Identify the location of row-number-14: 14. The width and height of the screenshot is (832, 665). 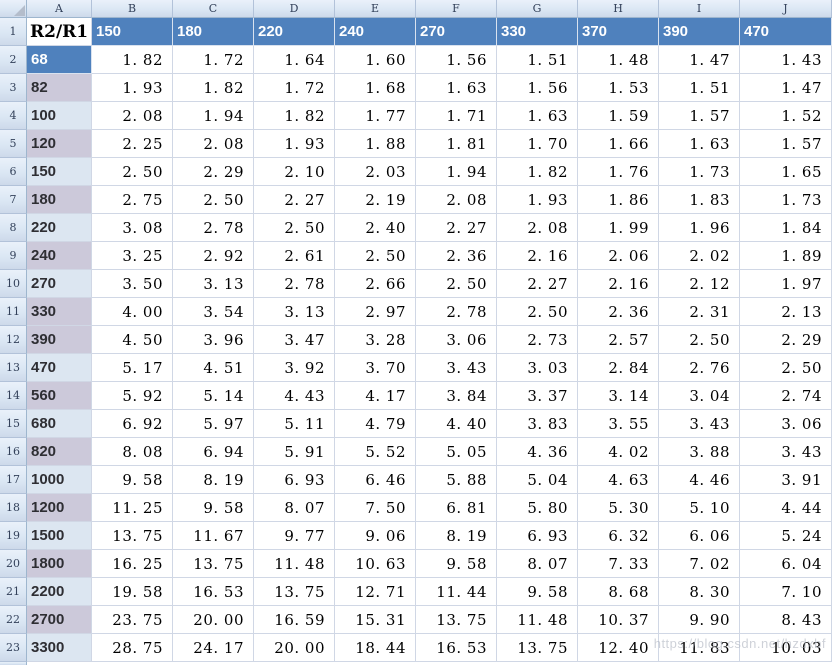
(13, 396).